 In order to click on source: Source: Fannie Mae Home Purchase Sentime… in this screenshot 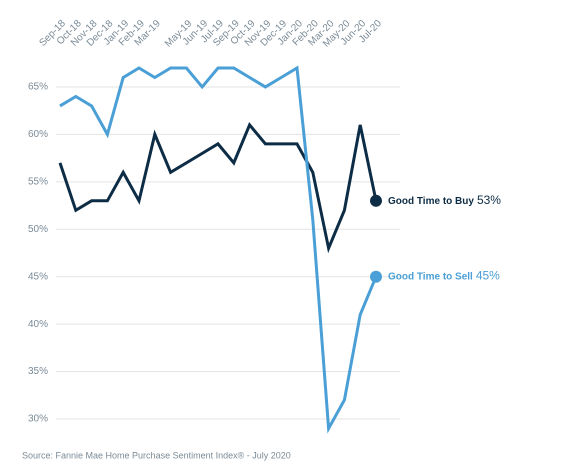, I will do `click(156, 455)`.